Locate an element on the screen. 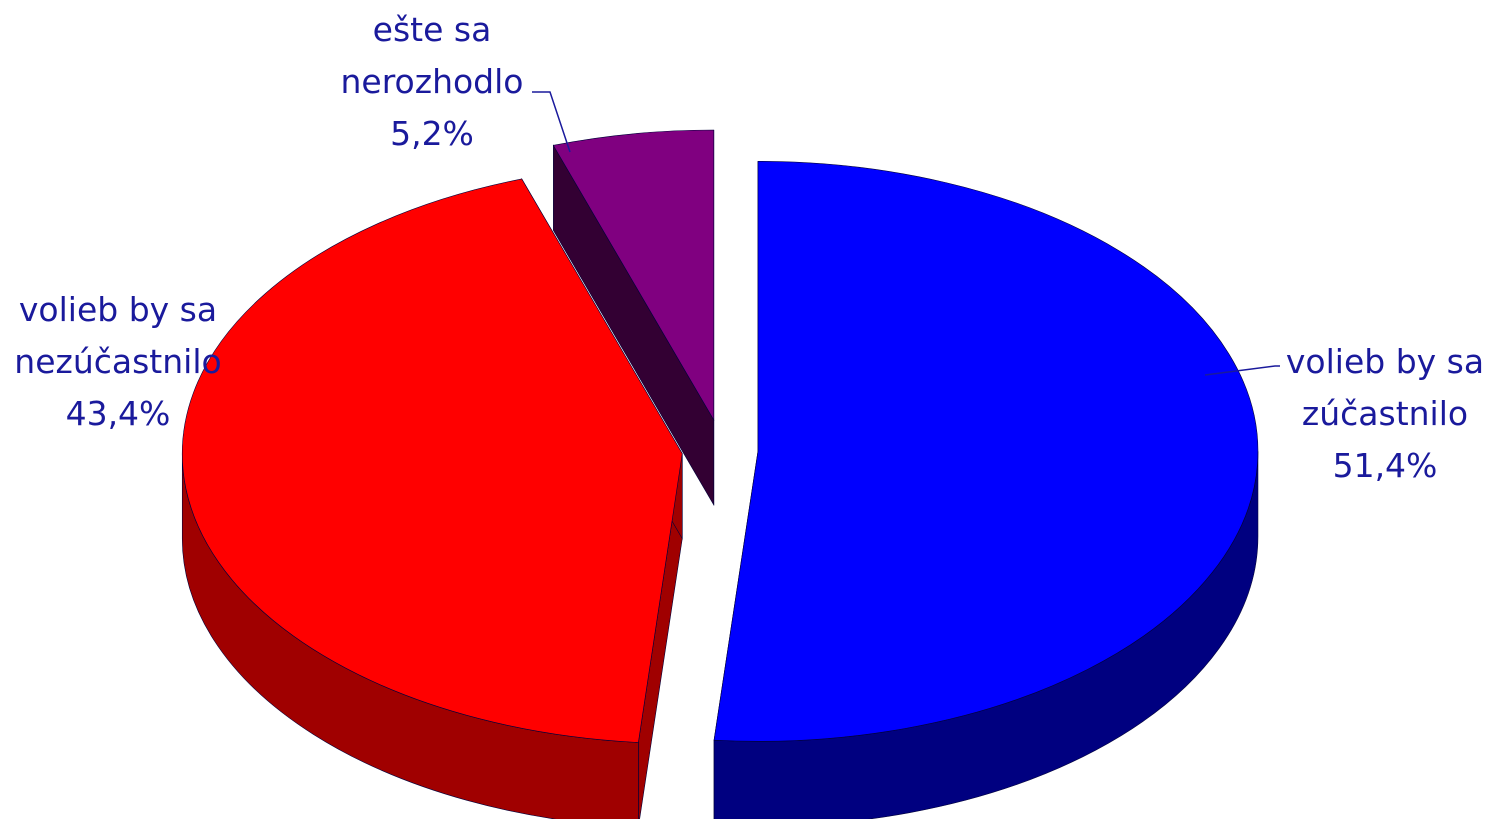  slice-label: volieb by sa zúčastnilo 51,4% is located at coordinates (1385, 414).